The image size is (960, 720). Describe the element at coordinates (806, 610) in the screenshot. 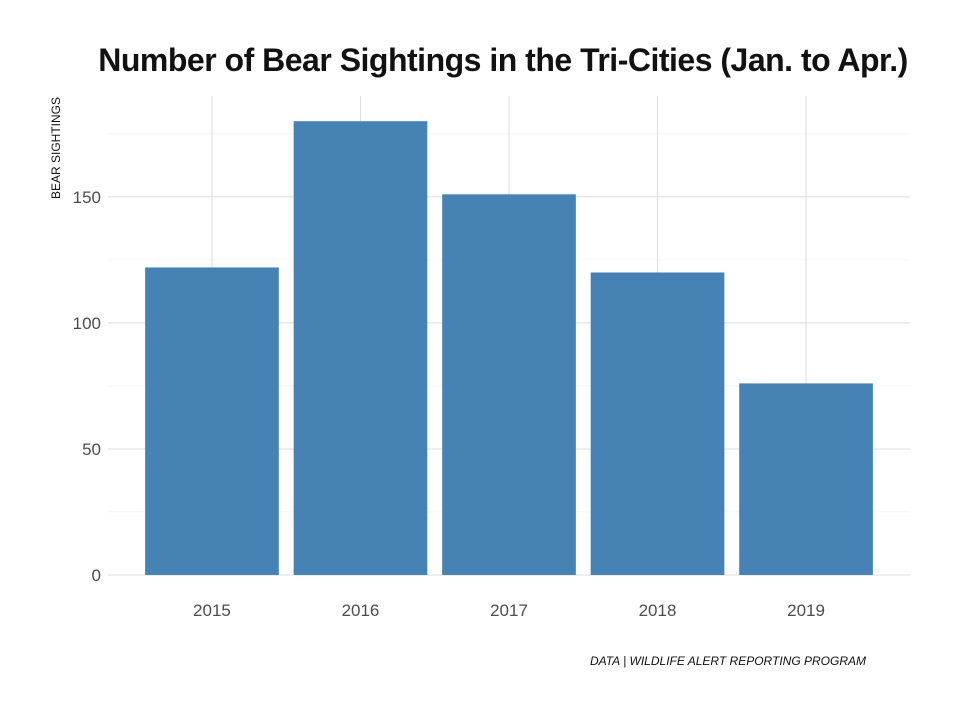

I see `x-tick-label: 2019` at that location.